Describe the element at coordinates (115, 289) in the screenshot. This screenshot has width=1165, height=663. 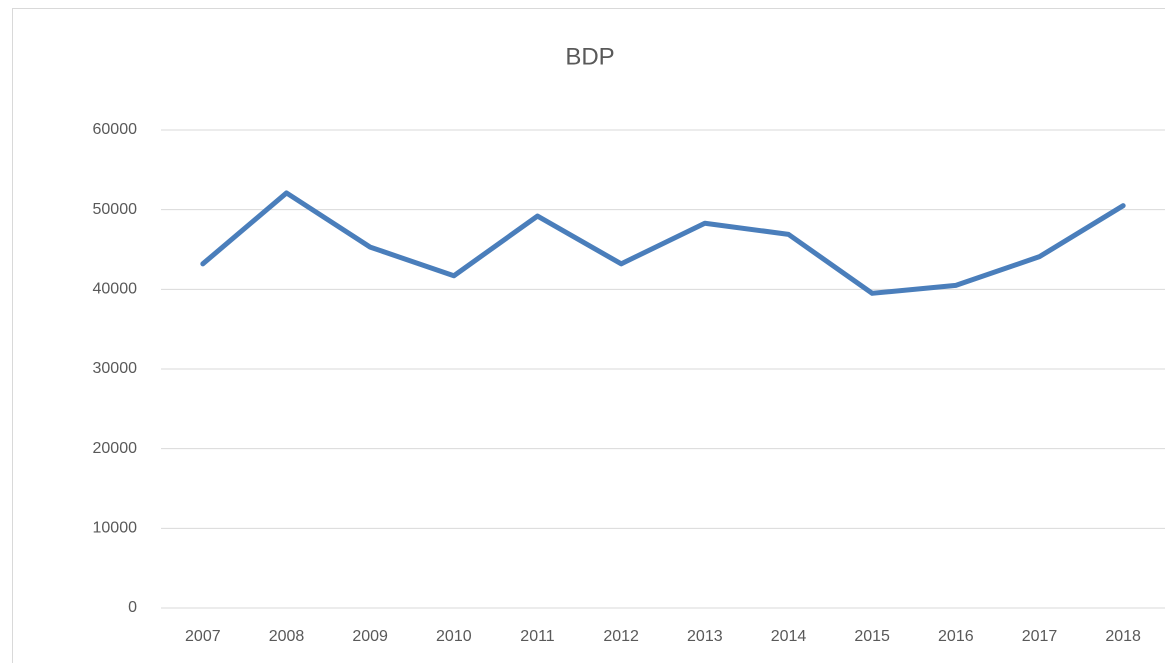
I see `y-tick-label: 40000` at that location.